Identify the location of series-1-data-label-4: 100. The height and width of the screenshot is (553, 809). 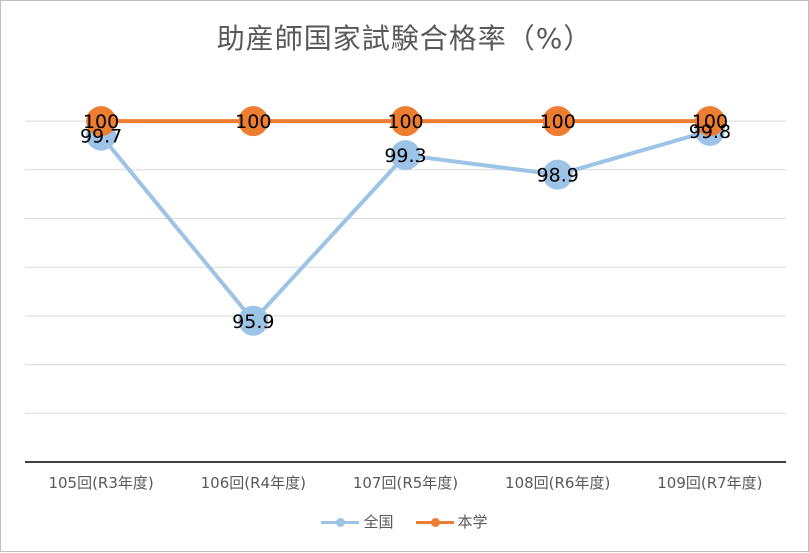
(710, 122).